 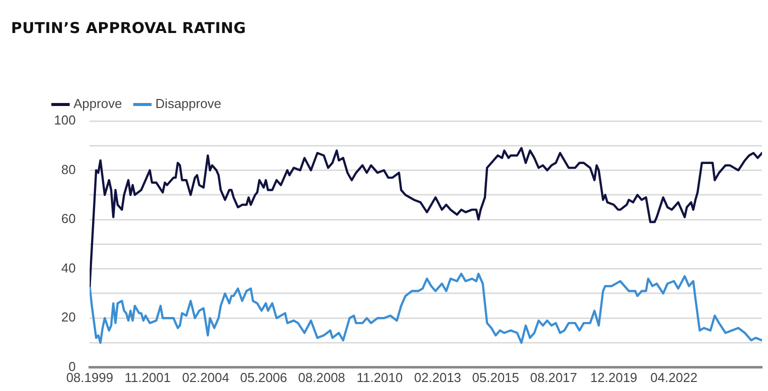 What do you see at coordinates (68, 218) in the screenshot?
I see `y-tick-label: 60` at bounding box center [68, 218].